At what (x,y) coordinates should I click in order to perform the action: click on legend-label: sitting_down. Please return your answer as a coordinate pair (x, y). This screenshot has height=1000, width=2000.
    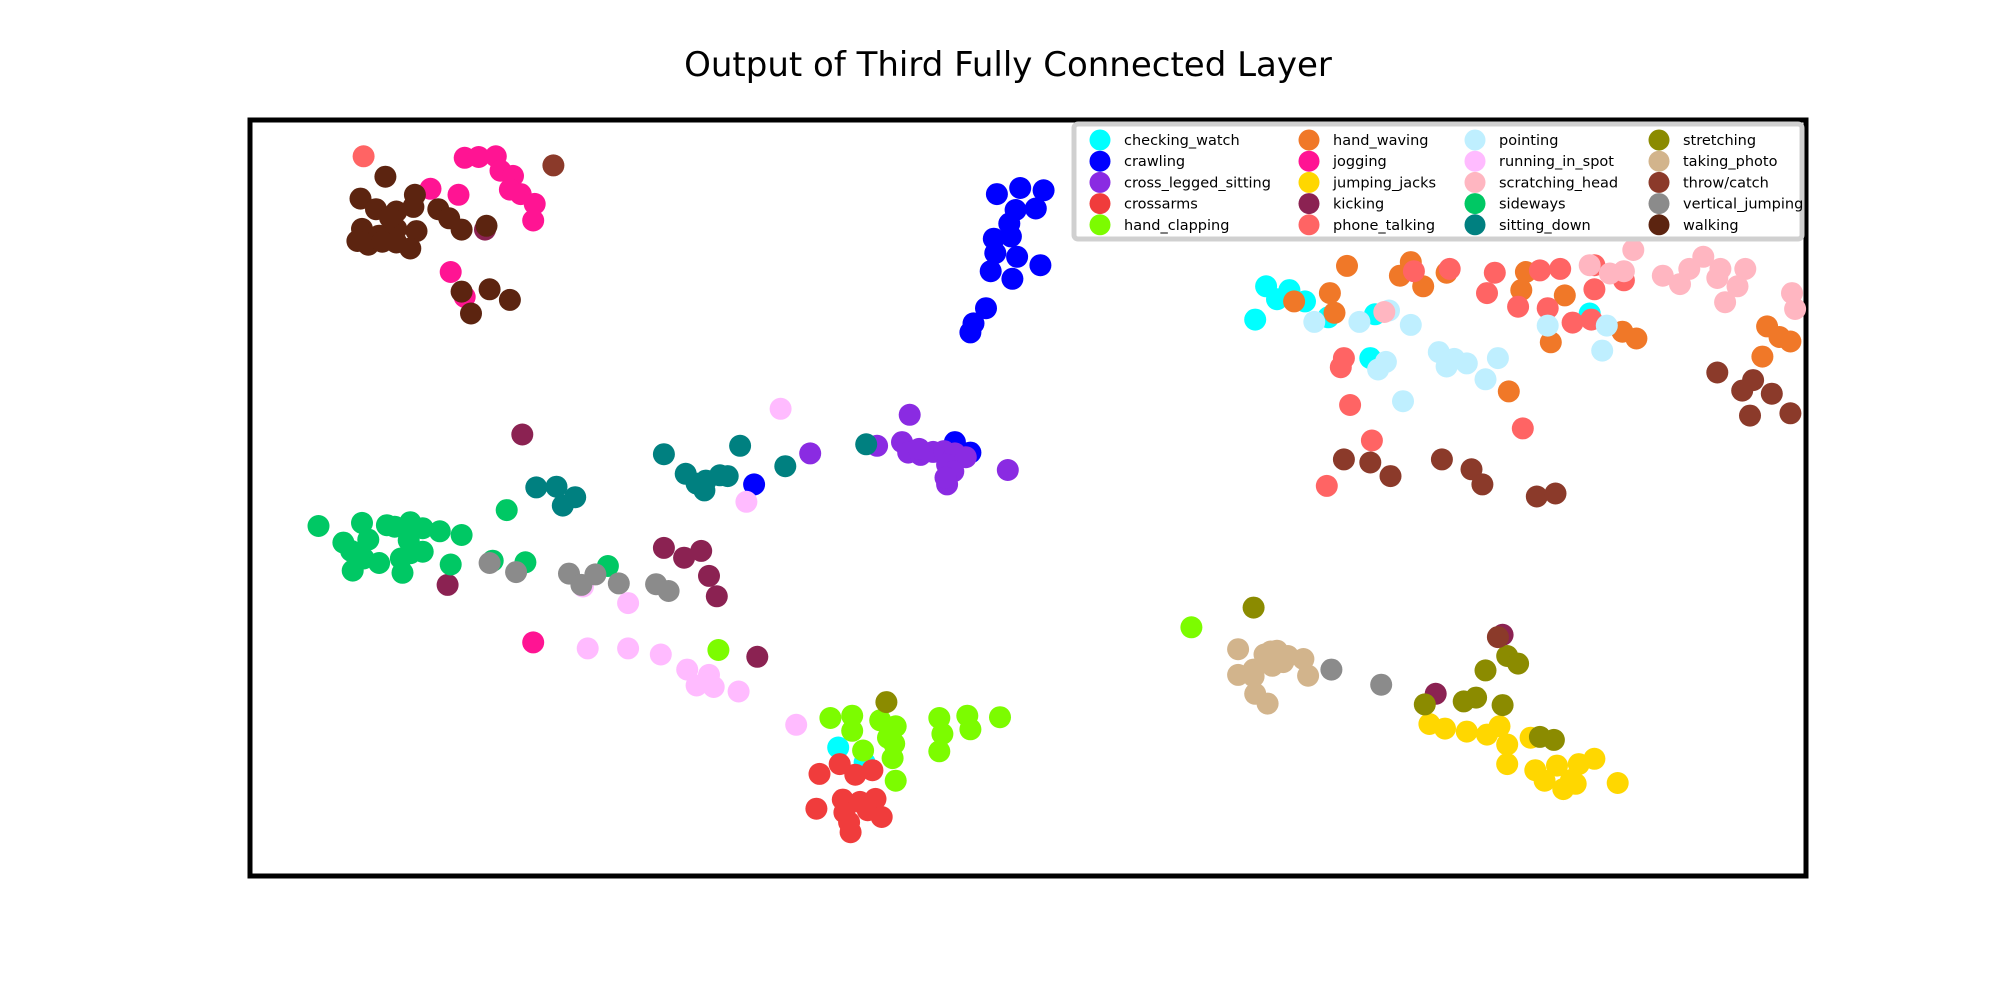
    Looking at the image, I should click on (1545, 226).